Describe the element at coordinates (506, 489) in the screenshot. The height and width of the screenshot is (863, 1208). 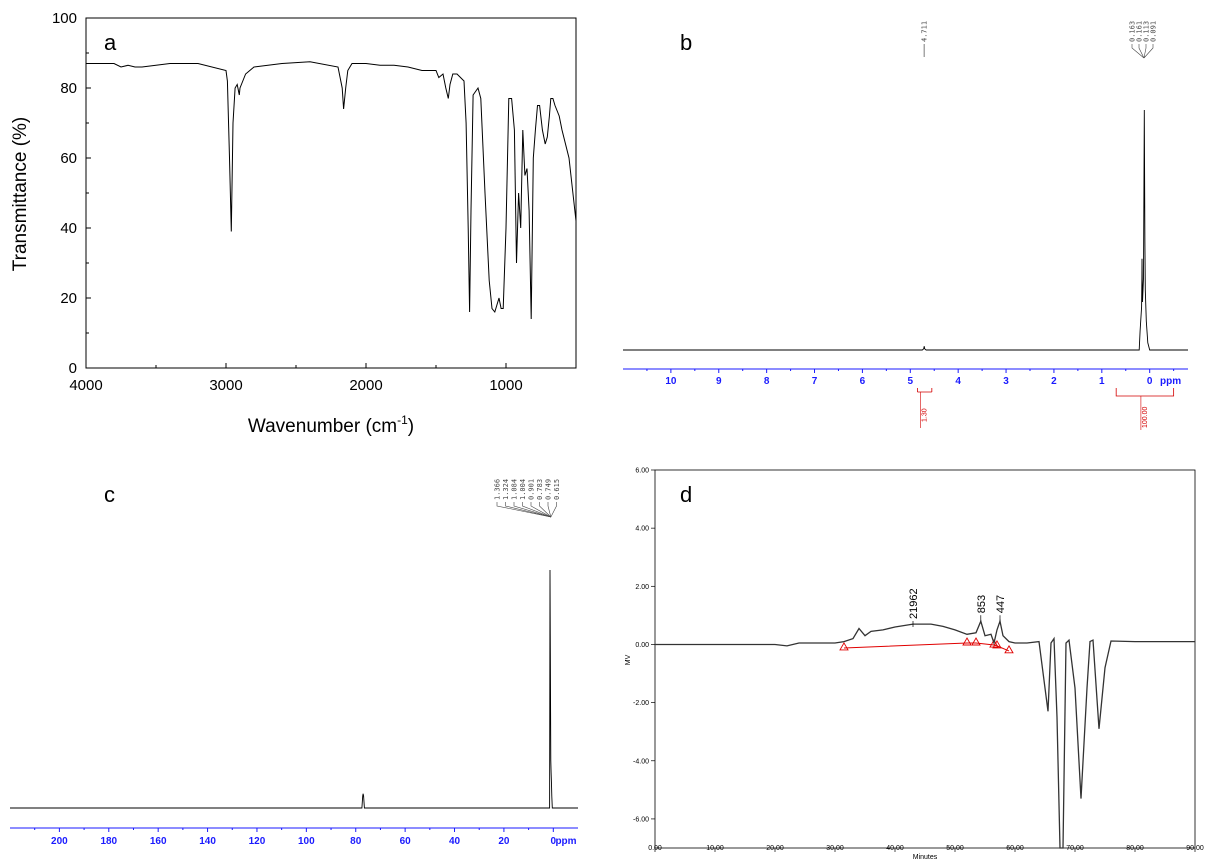
I see `panel-c-peak-label: 1.324` at that location.